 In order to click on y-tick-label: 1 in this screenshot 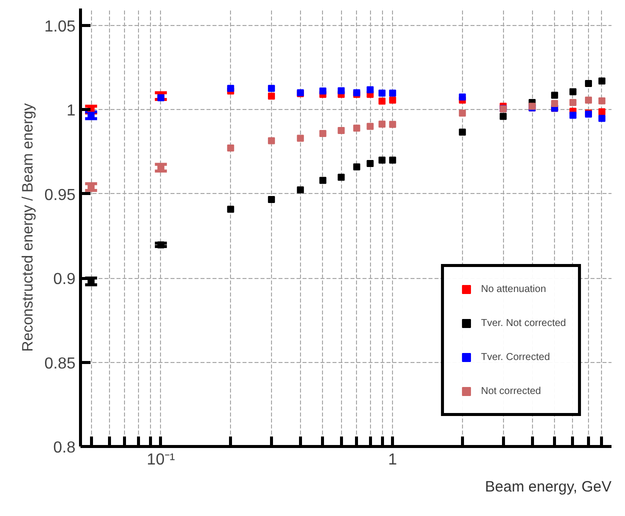, I will do `click(71, 111)`.